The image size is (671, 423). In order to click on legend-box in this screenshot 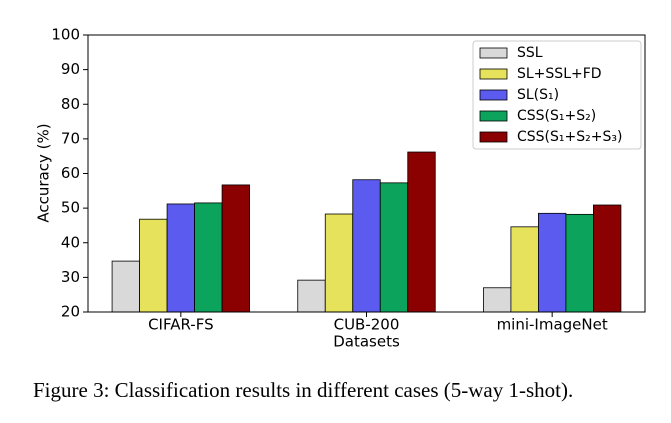, I will do `click(557, 95)`.